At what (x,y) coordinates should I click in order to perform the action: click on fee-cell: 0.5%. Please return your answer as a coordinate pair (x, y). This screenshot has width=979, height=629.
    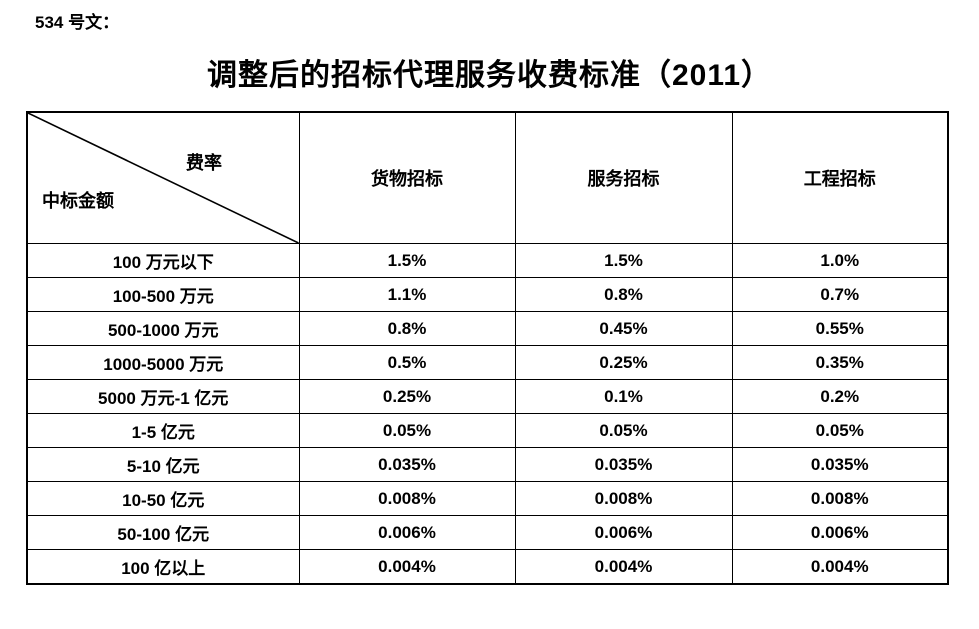
    Looking at the image, I should click on (407, 362).